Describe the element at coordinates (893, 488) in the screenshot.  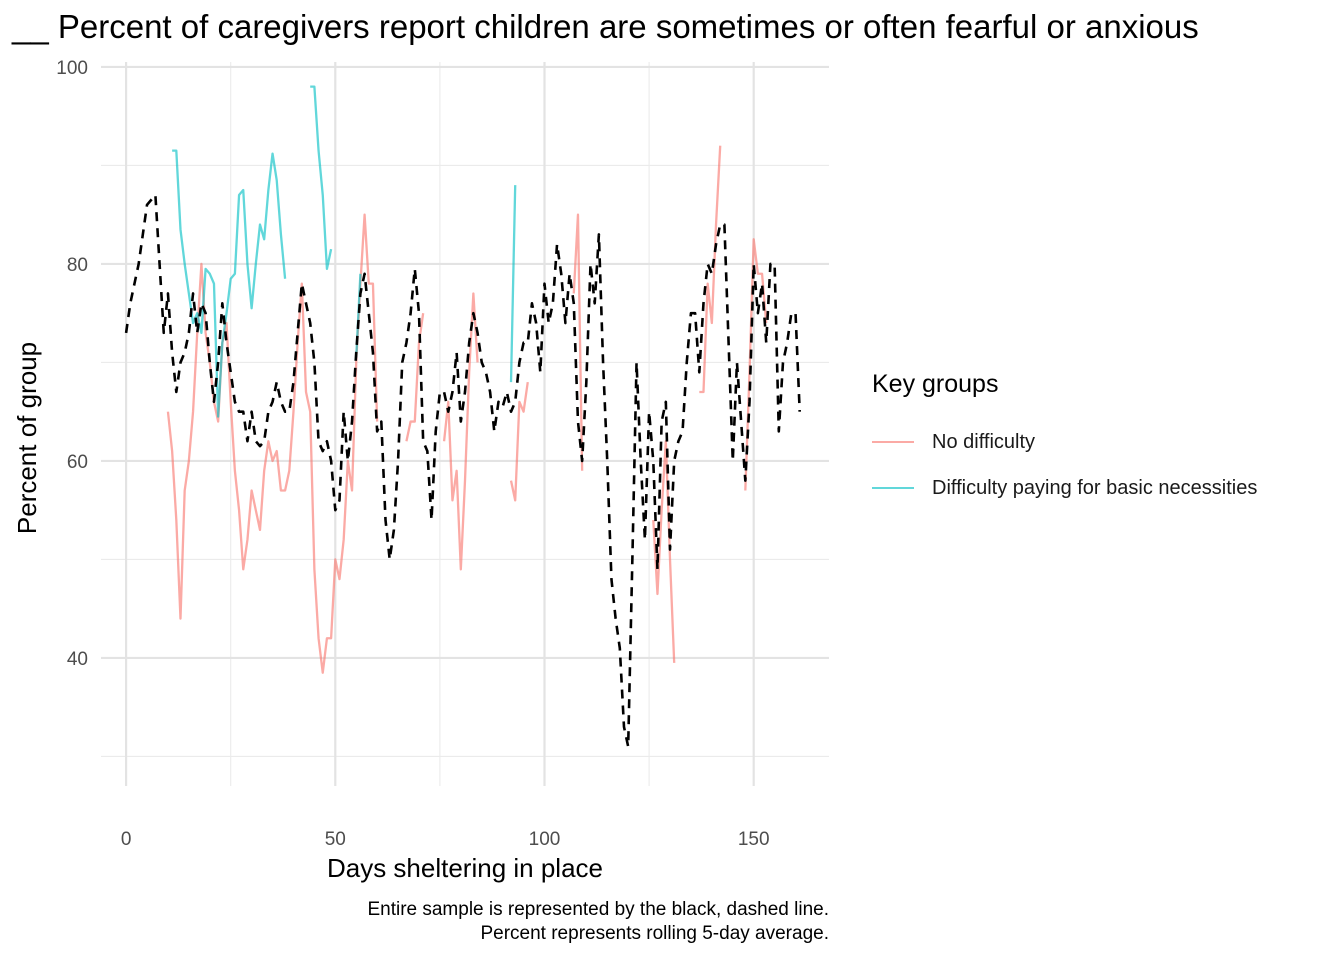
I see `legend-key-difficulty-paying` at that location.